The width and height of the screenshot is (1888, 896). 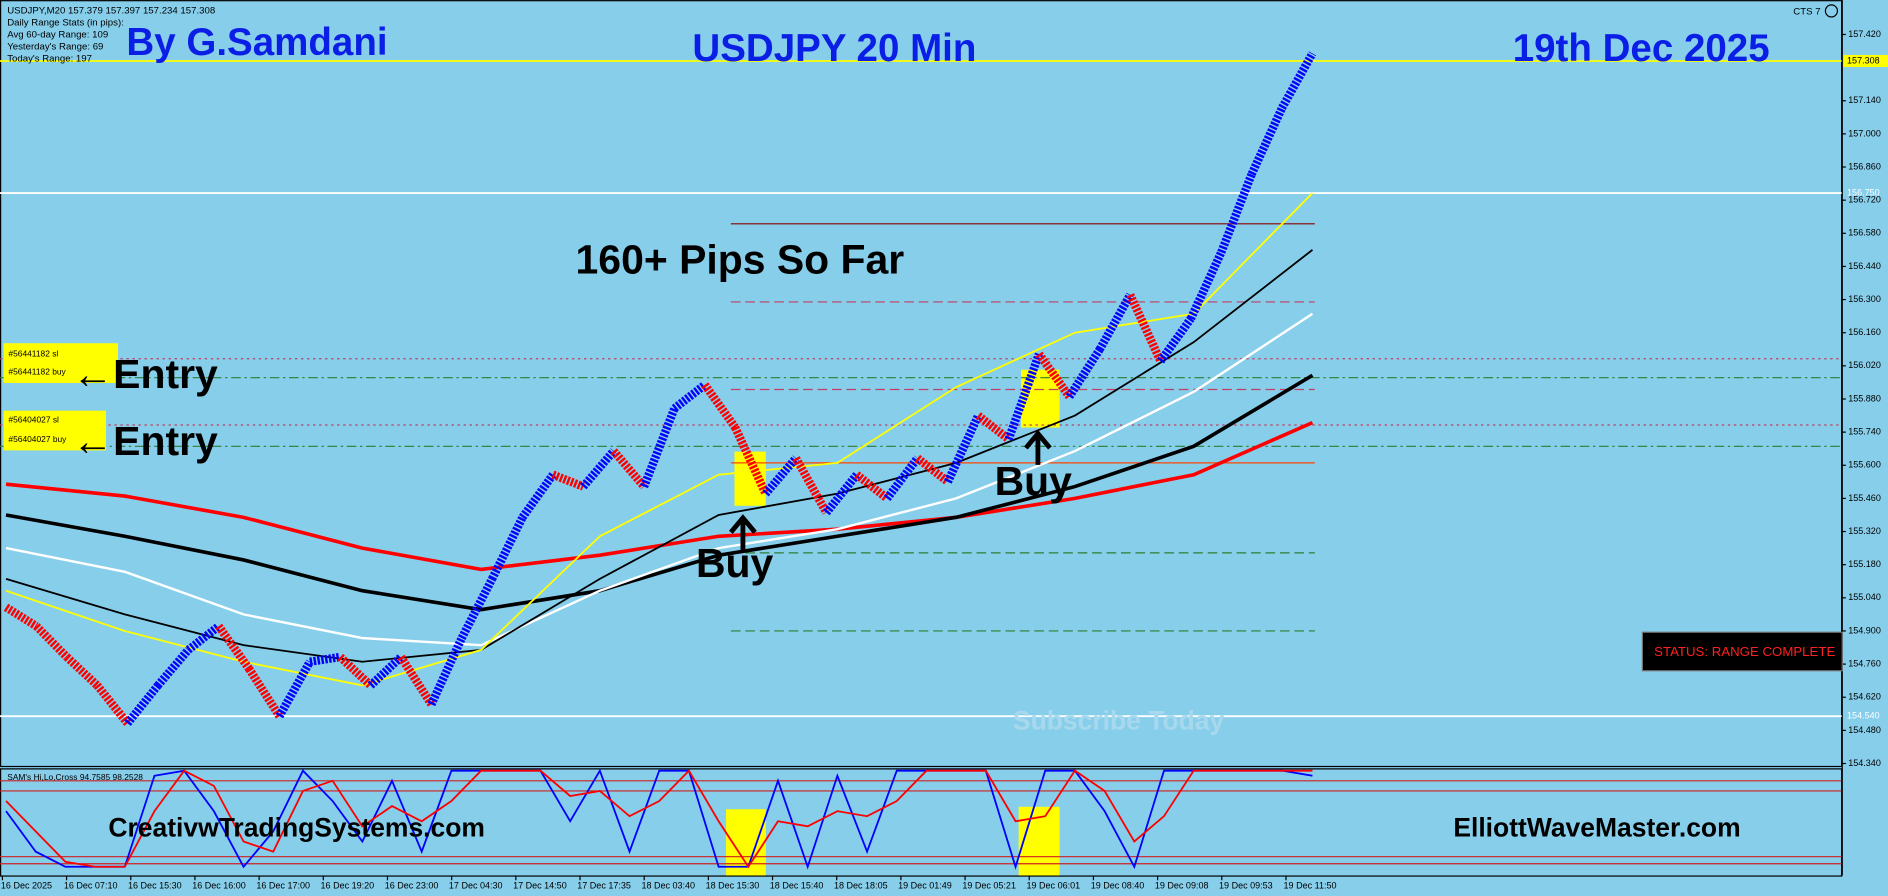 What do you see at coordinates (54, 430) in the screenshot?
I see `entry-tag` at bounding box center [54, 430].